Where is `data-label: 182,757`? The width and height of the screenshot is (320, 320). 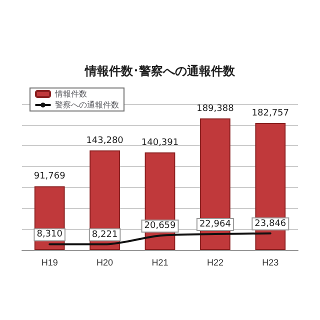
data-label: 182,757 is located at coordinates (271, 113).